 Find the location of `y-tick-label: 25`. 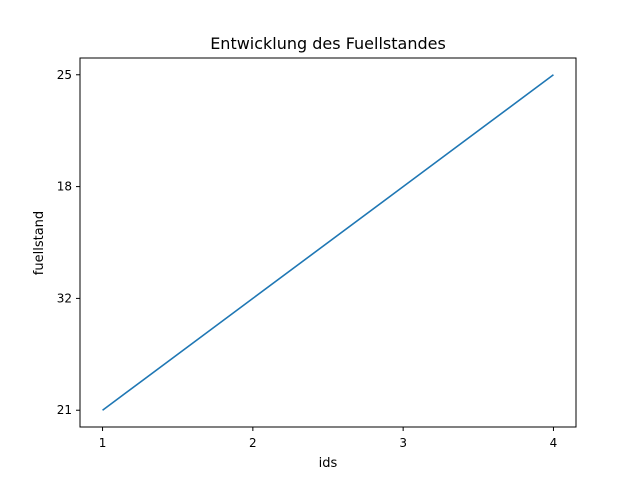

y-tick-label: 25 is located at coordinates (64, 75).